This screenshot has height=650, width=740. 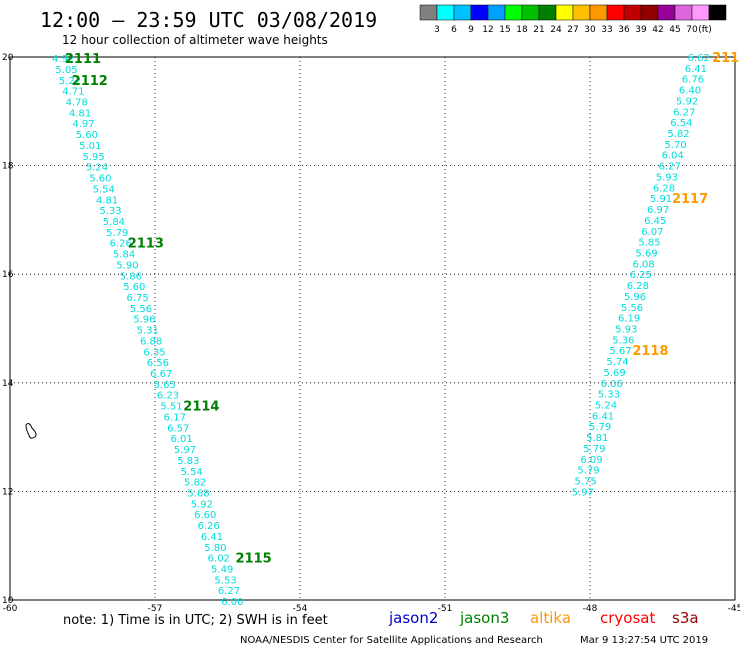 I want to click on wave-height-value: 5.01, so click(x=90, y=146).